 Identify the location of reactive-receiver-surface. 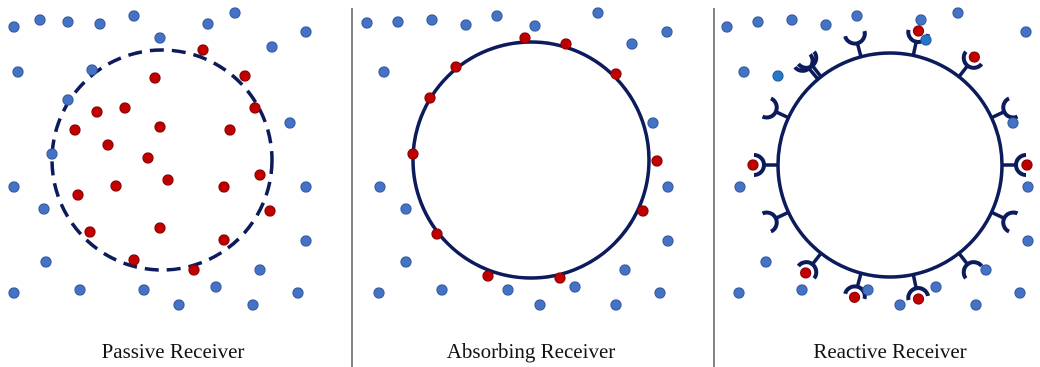
(890, 165).